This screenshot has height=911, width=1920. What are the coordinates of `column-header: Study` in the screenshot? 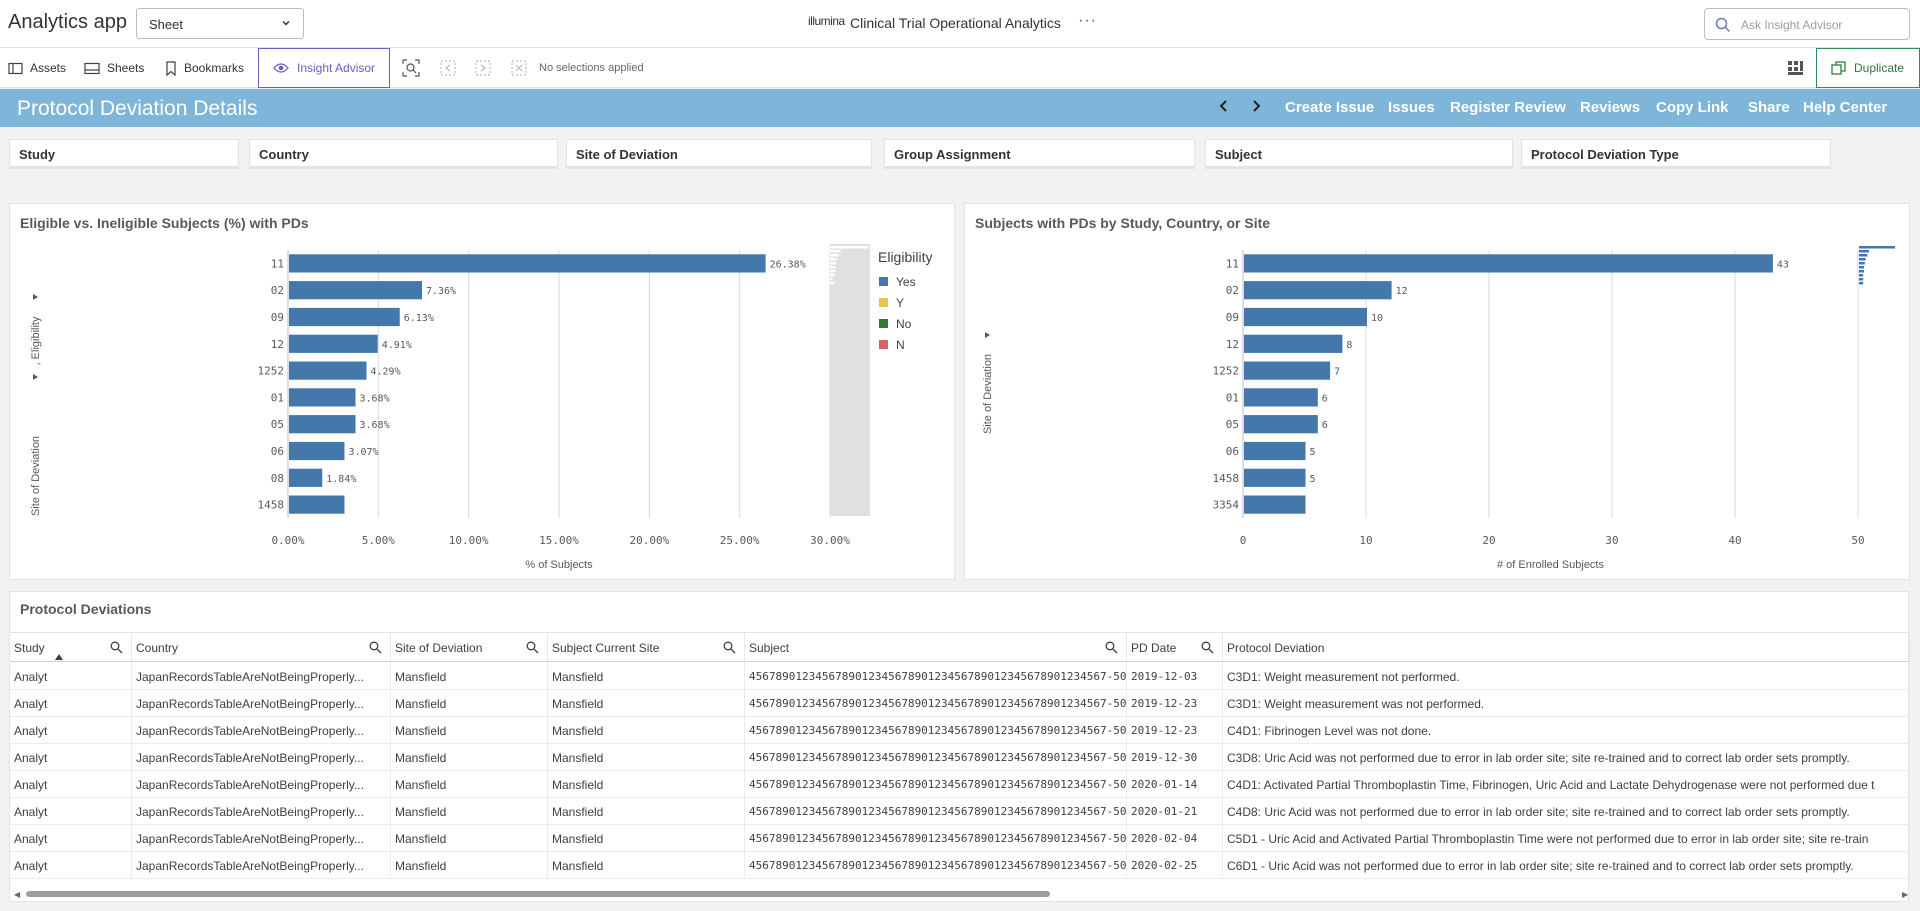 It's located at (71, 648).